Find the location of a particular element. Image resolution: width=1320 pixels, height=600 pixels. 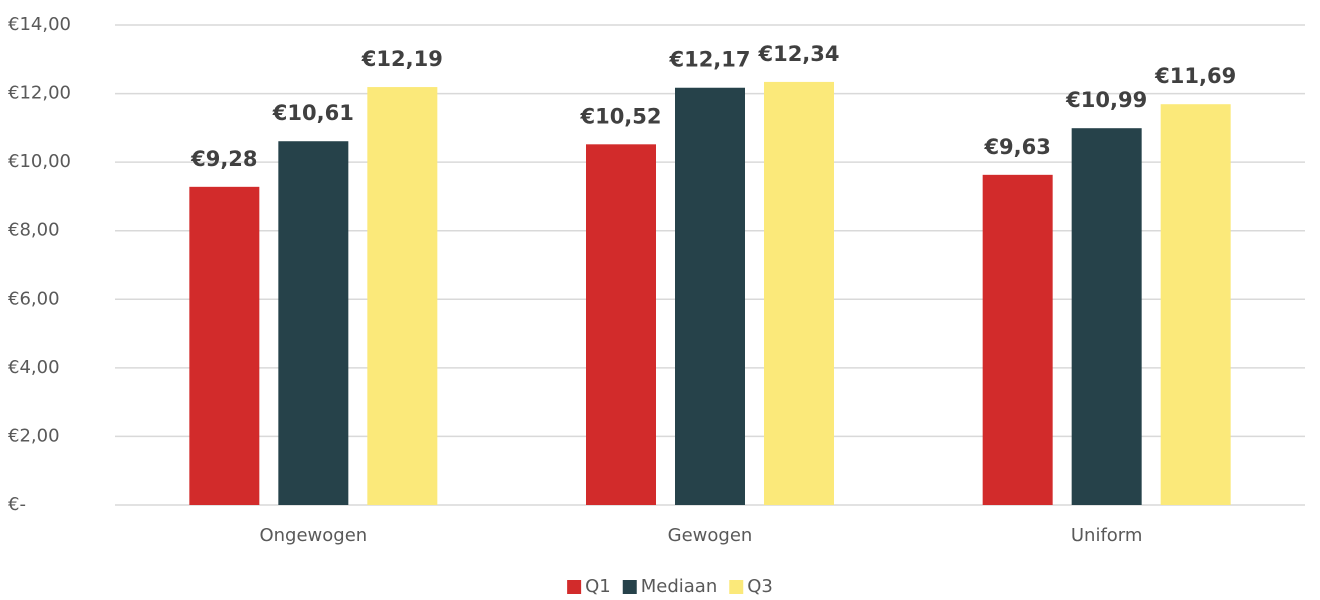

y-tick-label: €12,00 is located at coordinates (39, 93).